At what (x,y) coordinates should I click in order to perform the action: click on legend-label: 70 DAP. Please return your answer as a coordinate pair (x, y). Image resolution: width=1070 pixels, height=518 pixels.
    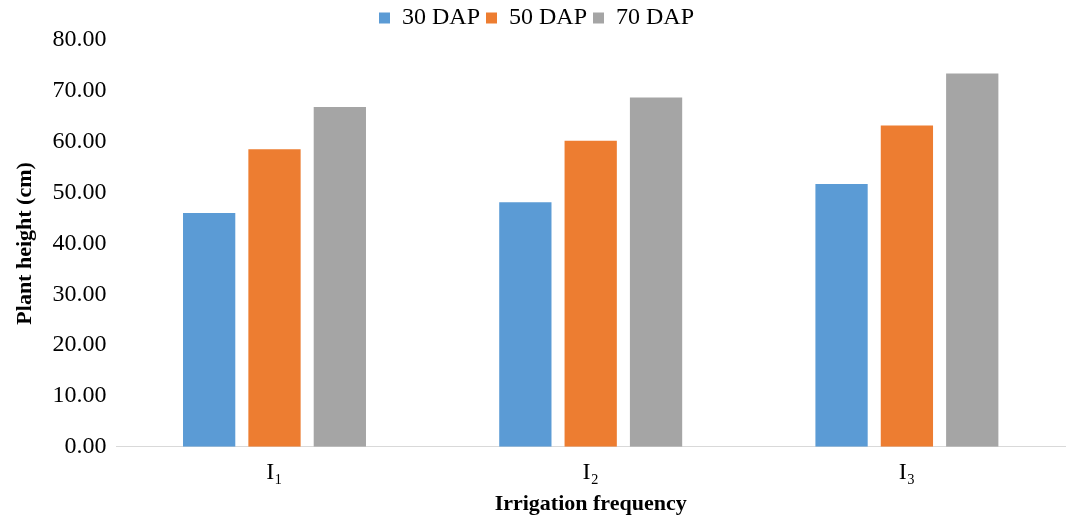
    Looking at the image, I should click on (655, 16).